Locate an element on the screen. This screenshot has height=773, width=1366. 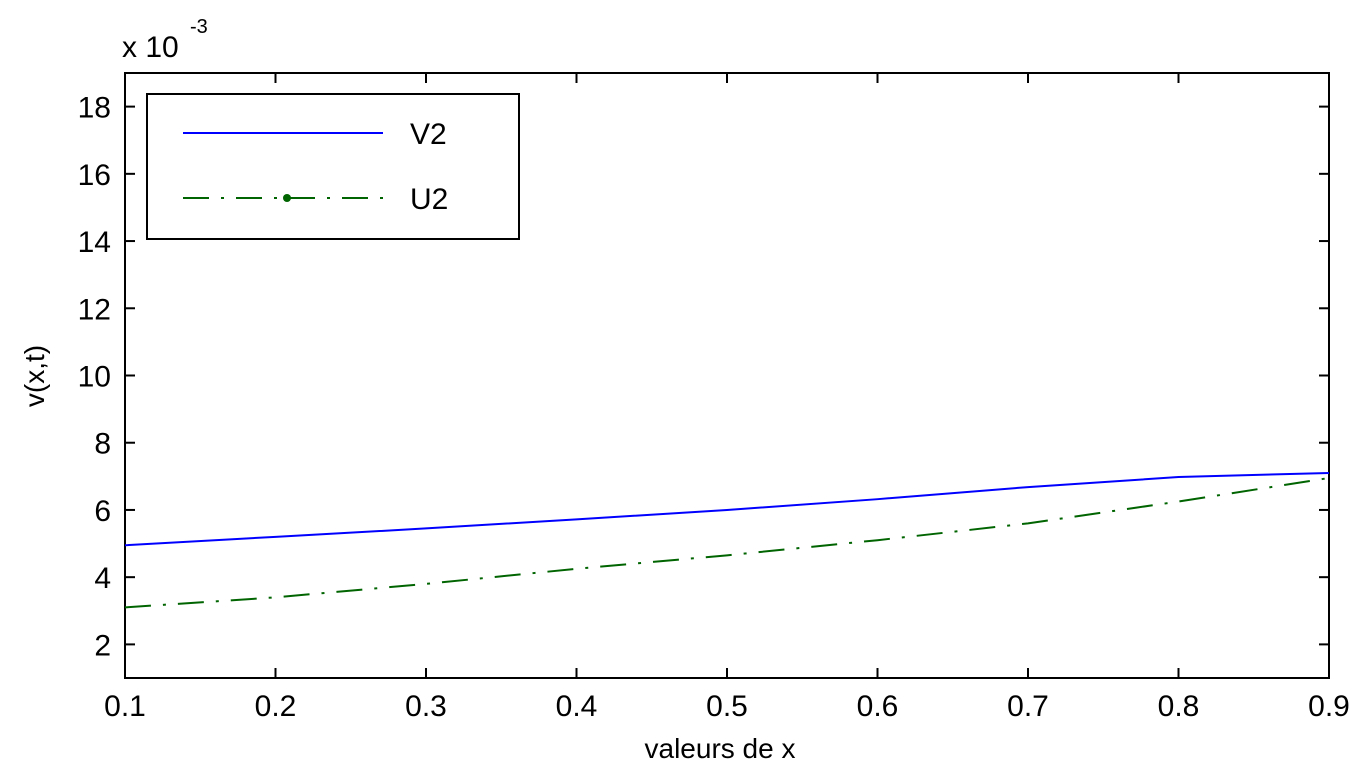
legend-box is located at coordinates (333, 166).